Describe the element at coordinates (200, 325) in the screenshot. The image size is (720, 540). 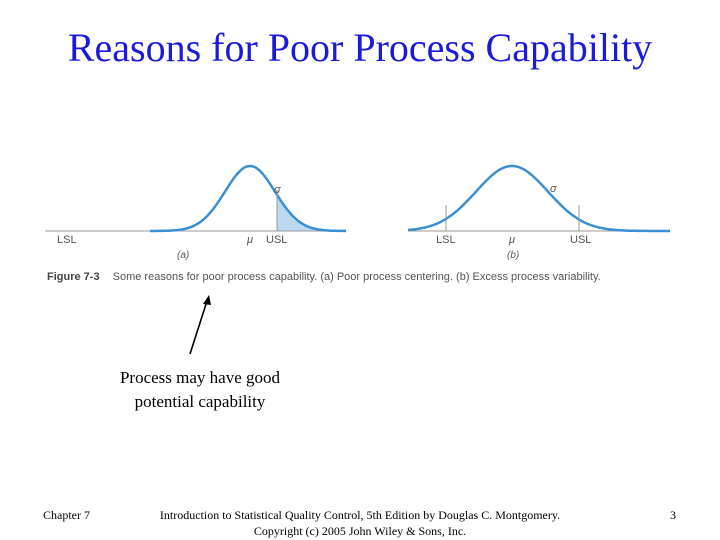
I see `pointer-arrow` at that location.